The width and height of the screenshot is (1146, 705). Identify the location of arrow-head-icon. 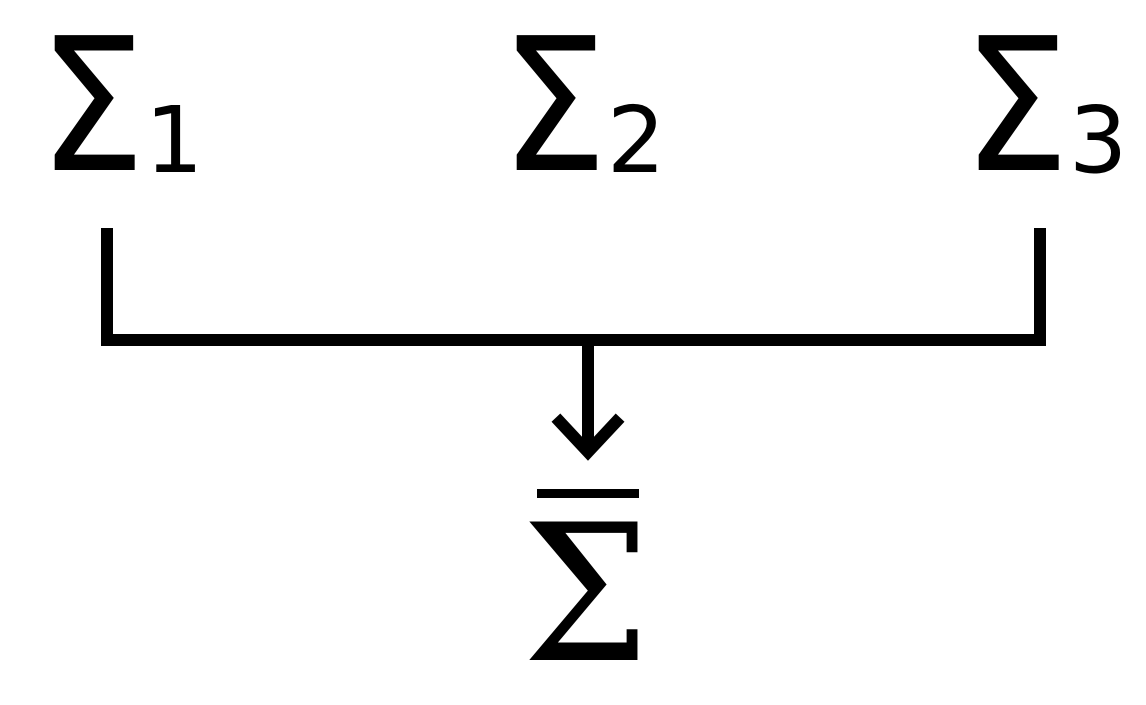
(588, 437).